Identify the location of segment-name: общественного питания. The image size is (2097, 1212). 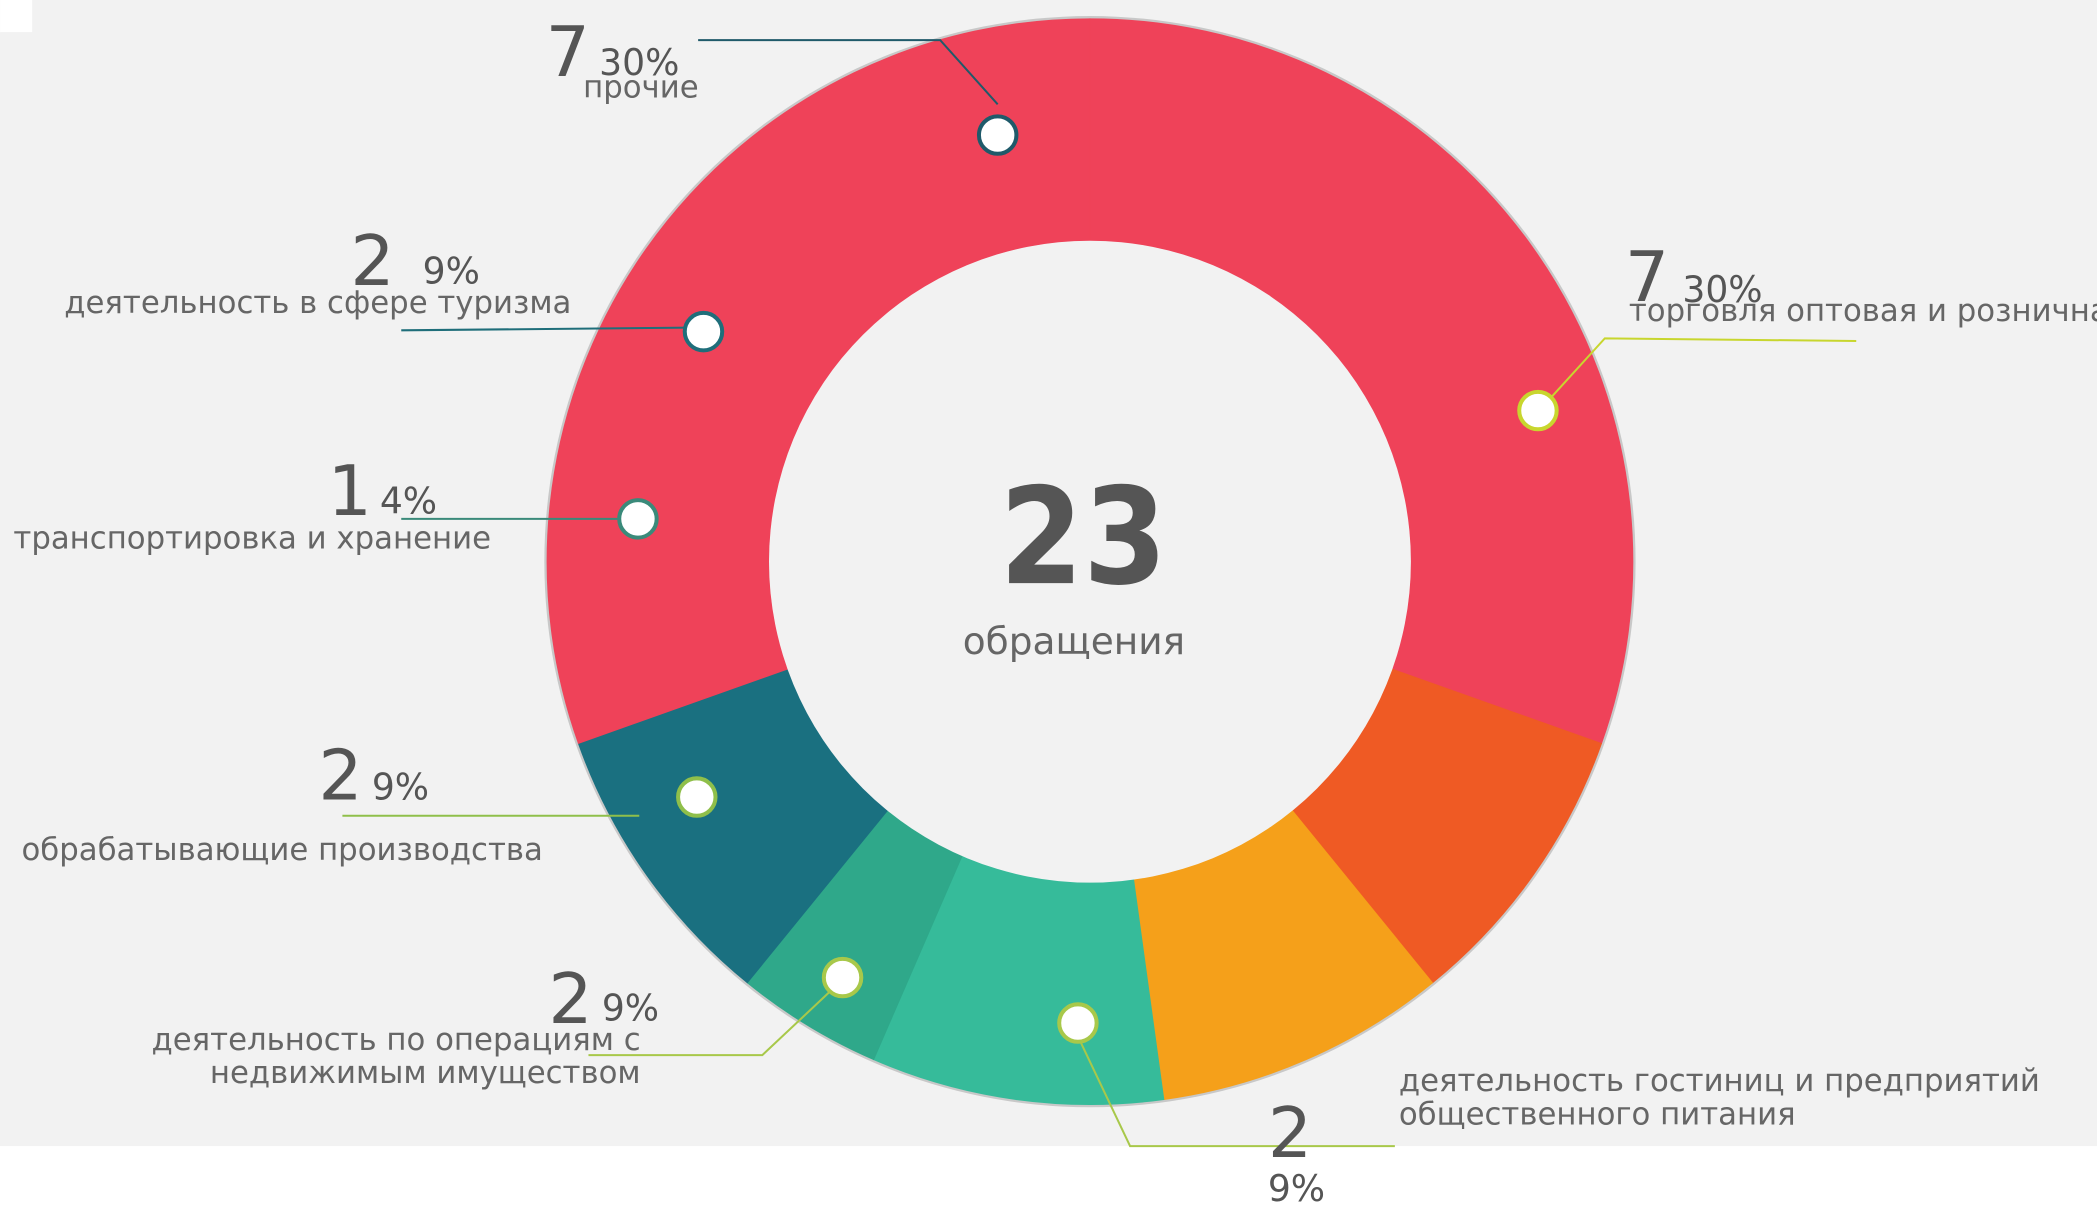
(1597, 1115).